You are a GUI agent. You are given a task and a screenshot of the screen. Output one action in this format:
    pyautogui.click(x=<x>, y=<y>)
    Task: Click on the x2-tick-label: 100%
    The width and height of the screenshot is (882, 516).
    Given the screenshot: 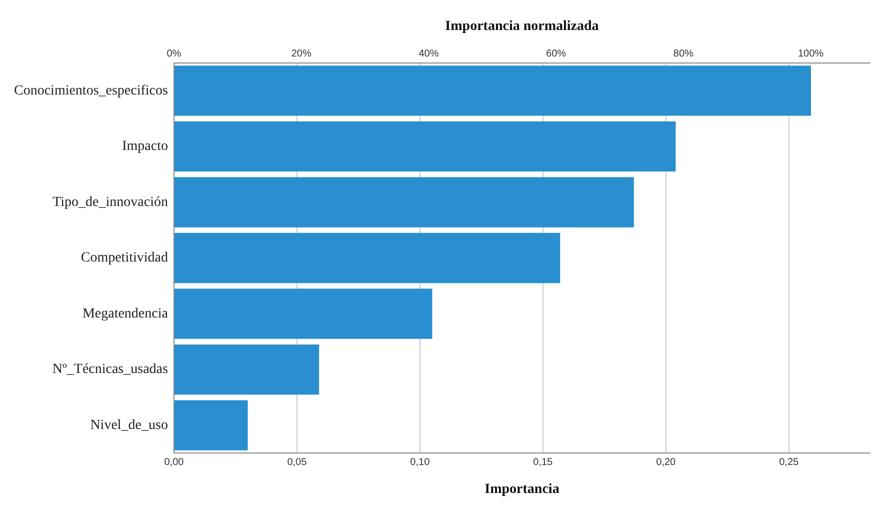 What is the action you would take?
    pyautogui.click(x=811, y=54)
    